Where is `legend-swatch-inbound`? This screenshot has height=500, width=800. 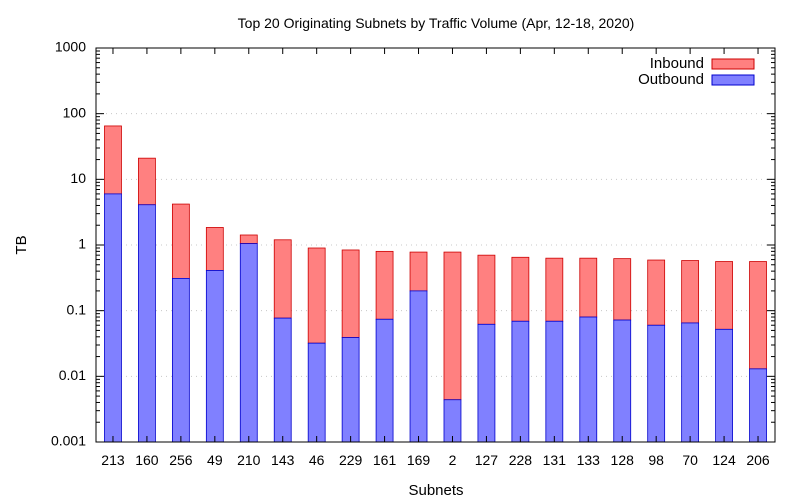
legend-swatch-inbound is located at coordinates (733, 64).